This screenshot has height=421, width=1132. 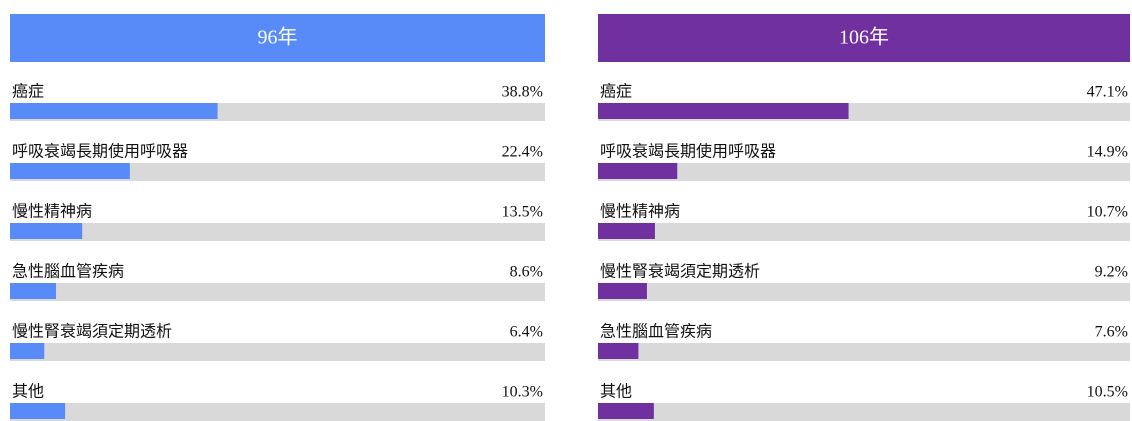 I want to click on value-label: 6.4%, so click(x=526, y=332).